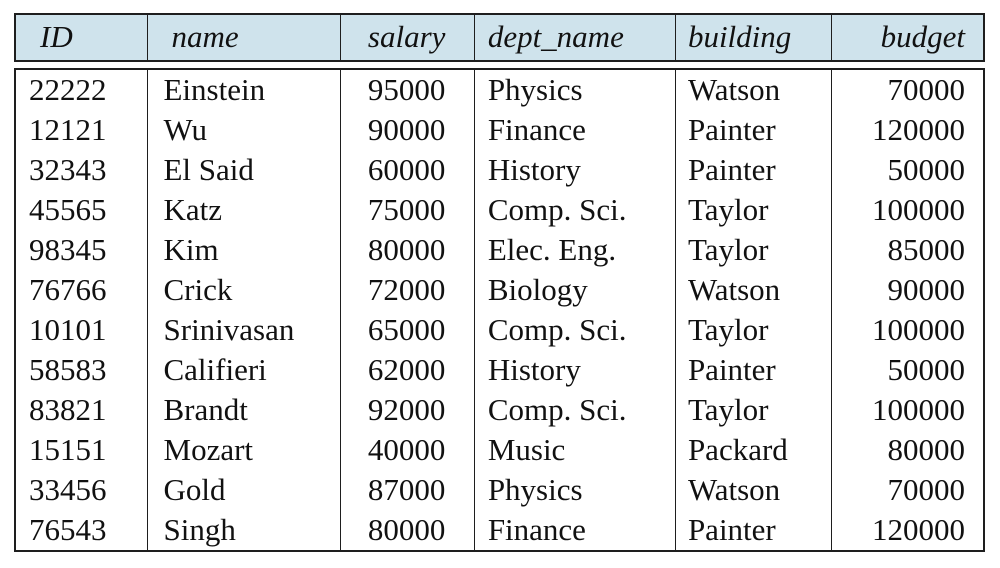 Image resolution: width=1000 pixels, height=568 pixels. What do you see at coordinates (82, 450) in the screenshot?
I see `cell-id: 15151` at bounding box center [82, 450].